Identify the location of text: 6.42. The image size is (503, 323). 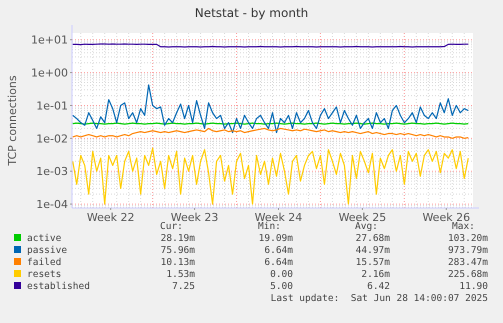
(378, 286).